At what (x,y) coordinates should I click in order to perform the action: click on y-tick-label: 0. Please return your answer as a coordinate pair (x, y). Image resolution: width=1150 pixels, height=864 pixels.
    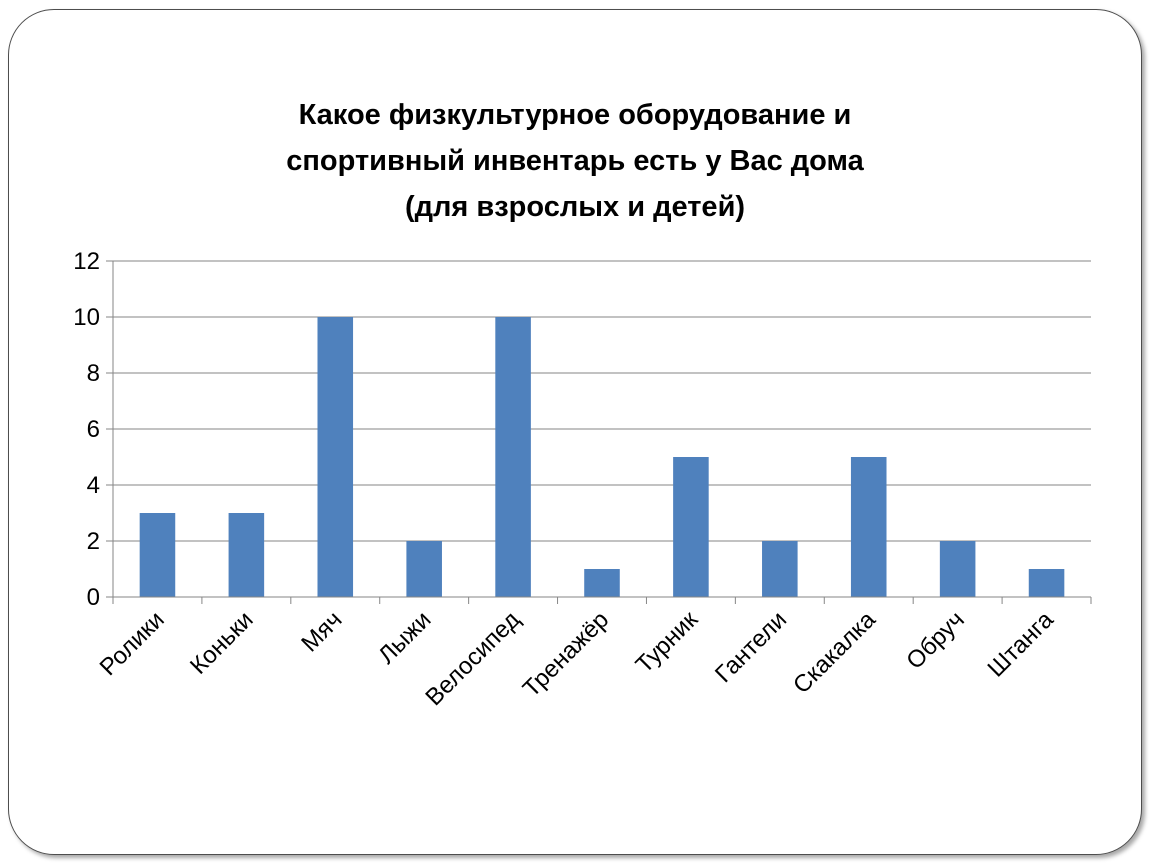
    Looking at the image, I should click on (93, 597).